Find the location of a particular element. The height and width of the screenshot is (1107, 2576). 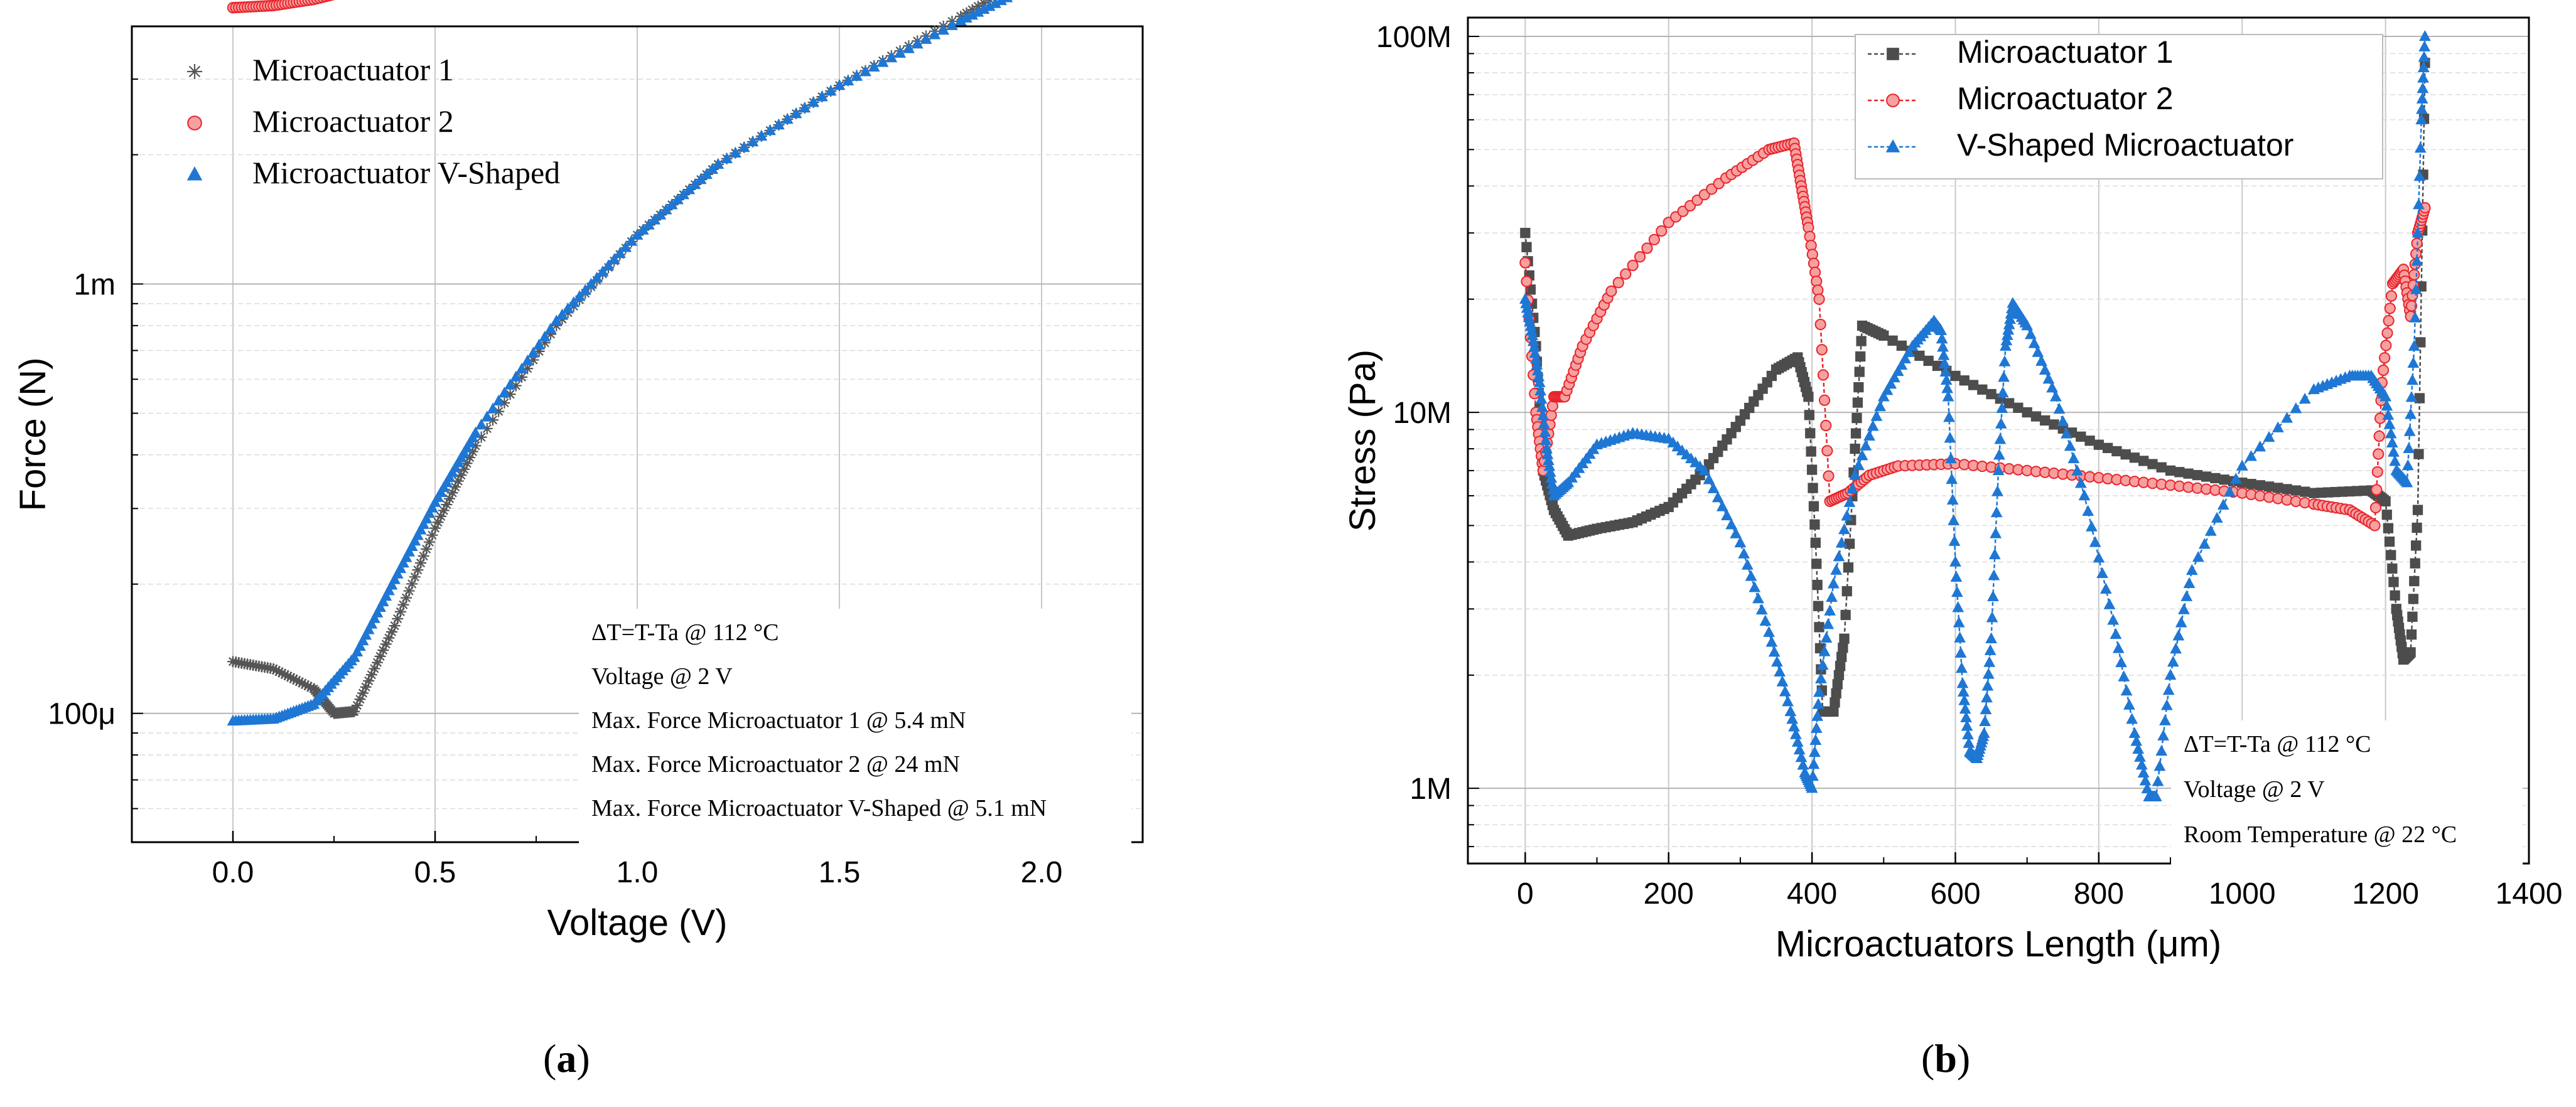

x-tick-label: 1400 is located at coordinates (2529, 894).